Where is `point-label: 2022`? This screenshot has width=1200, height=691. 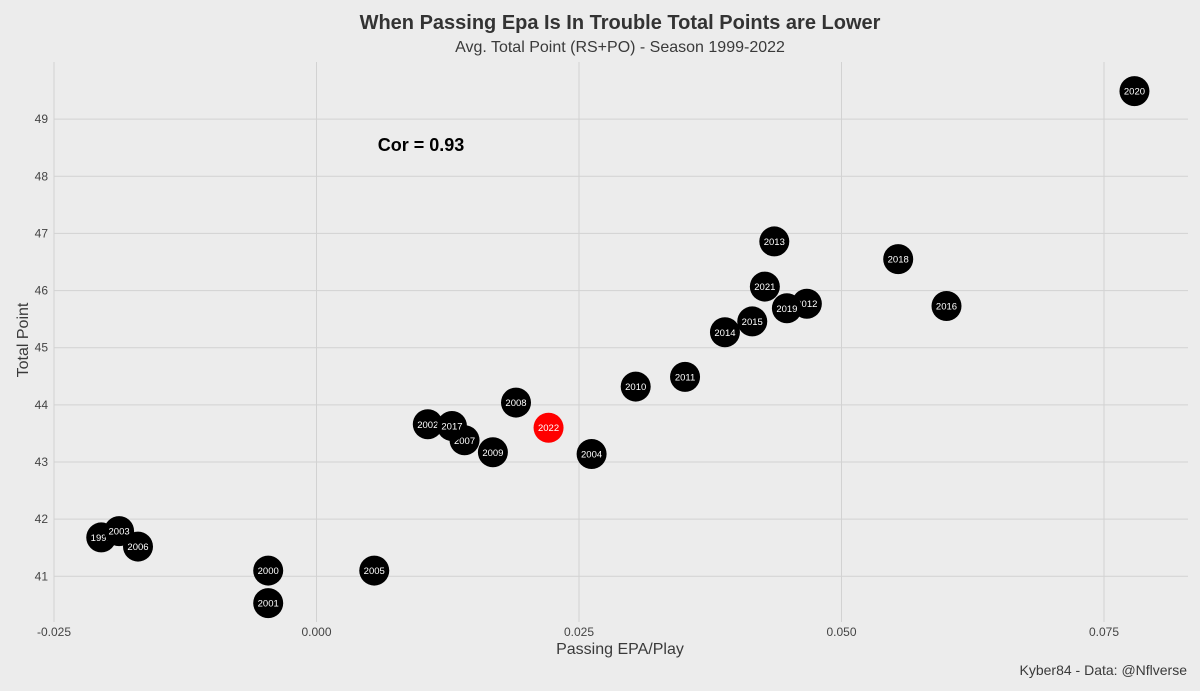
point-label: 2022 is located at coordinates (548, 428).